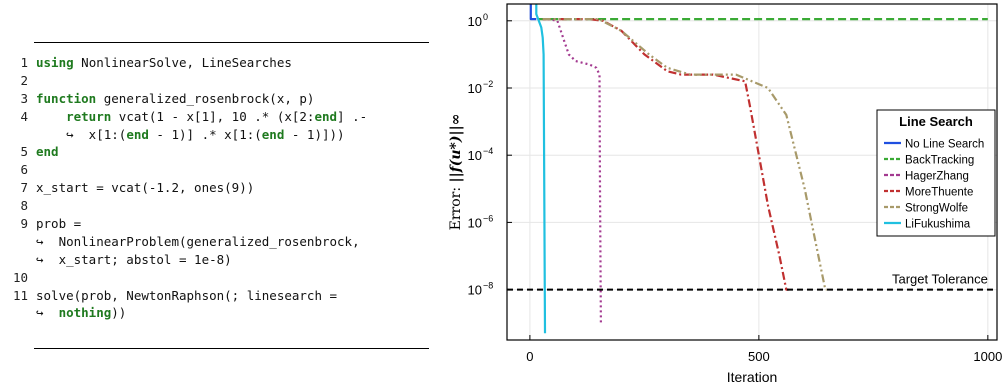 This screenshot has width=1002, height=390. Describe the element at coordinates (187, 206) in the screenshot. I see `code-line: 8` at that location.